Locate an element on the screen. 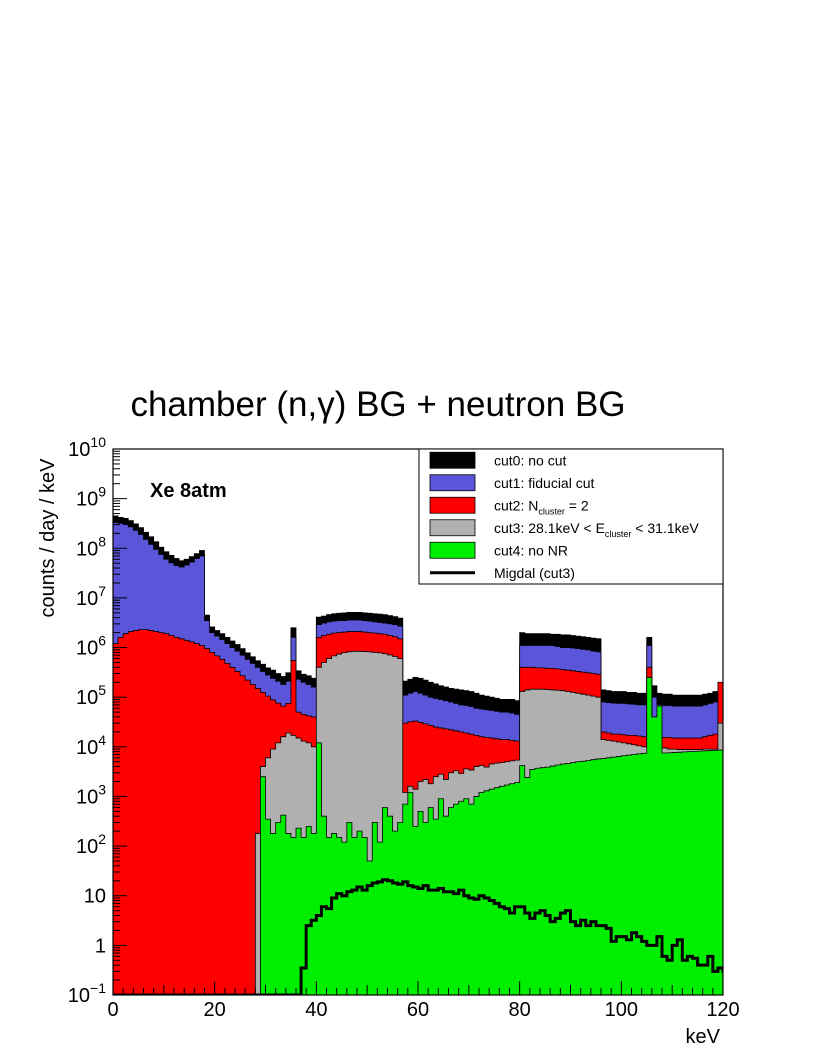  migdal-histogram-line is located at coordinates (418, 936).